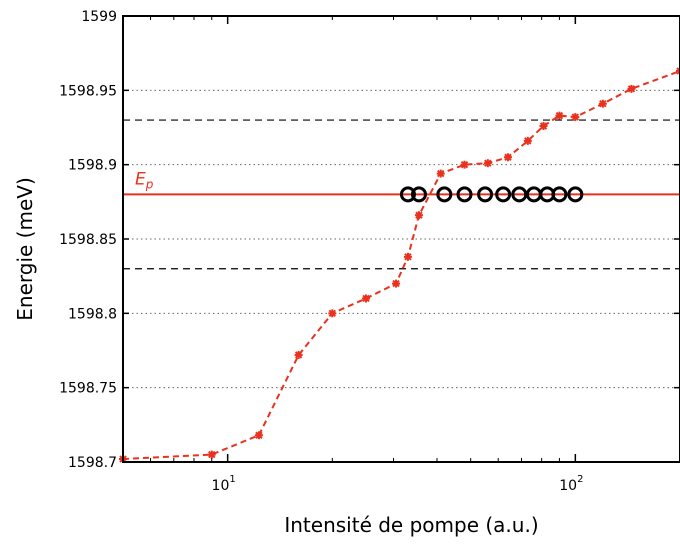 The width and height of the screenshot is (680, 547). Describe the element at coordinates (580, 479) in the screenshot. I see `x-tick-label-exponent: 2` at that location.